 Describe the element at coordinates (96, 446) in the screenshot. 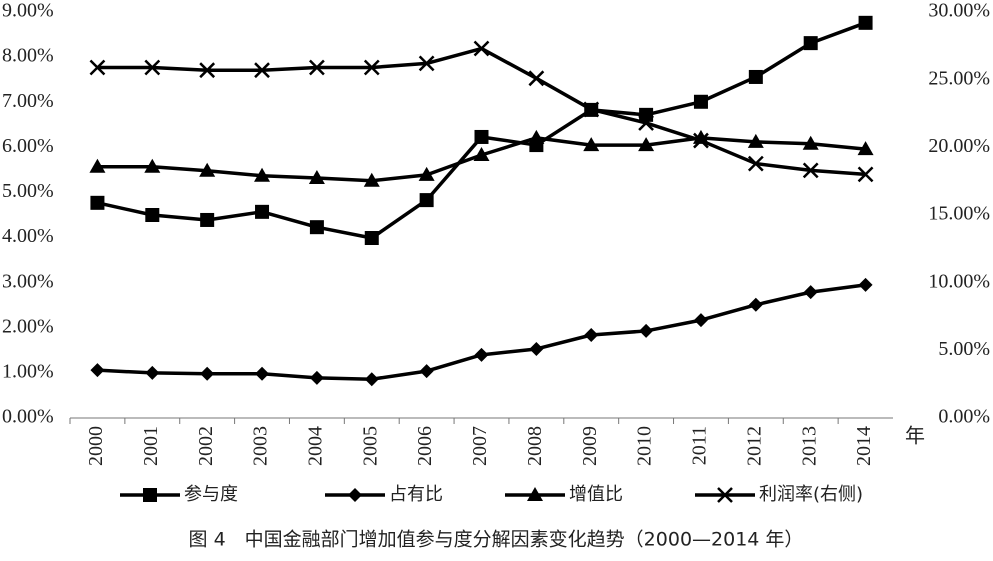

I see `x-tick-label: 2000` at that location.